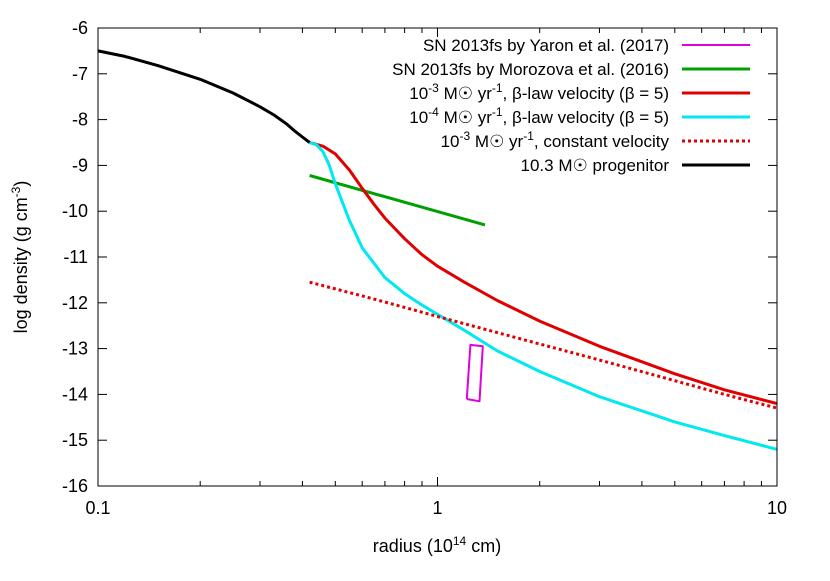  What do you see at coordinates (75, 211) in the screenshot?
I see `y-tick-label: -10` at bounding box center [75, 211].